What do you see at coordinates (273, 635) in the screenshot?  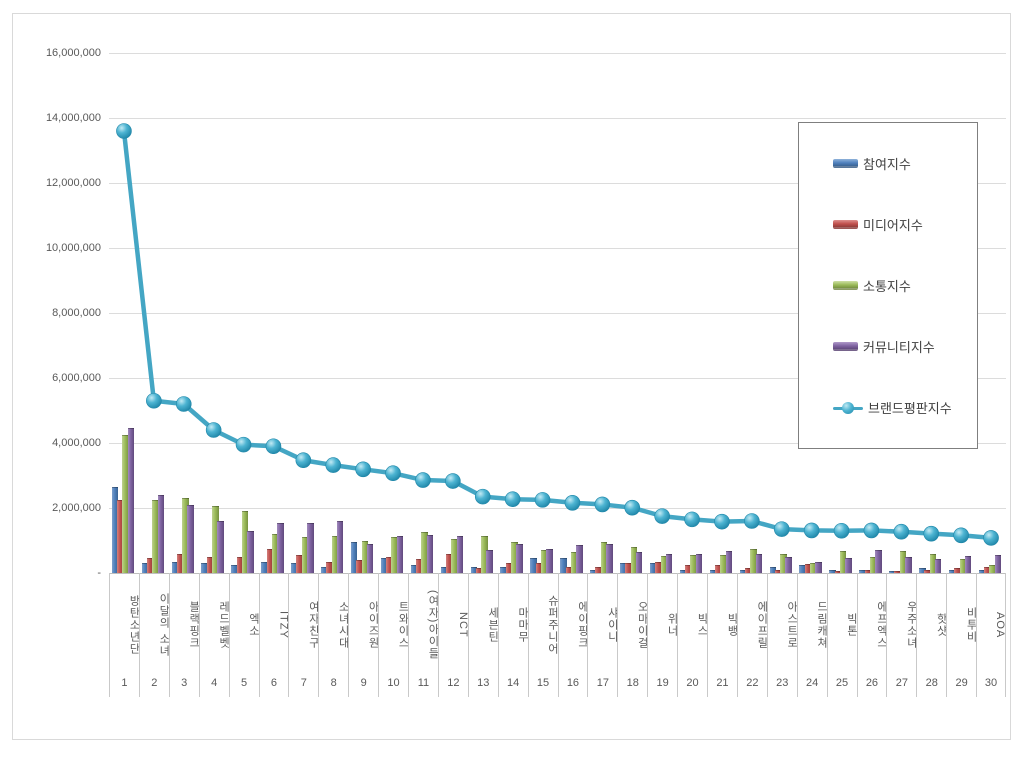 I see `category-cell: ITZY 6` at bounding box center [273, 635].